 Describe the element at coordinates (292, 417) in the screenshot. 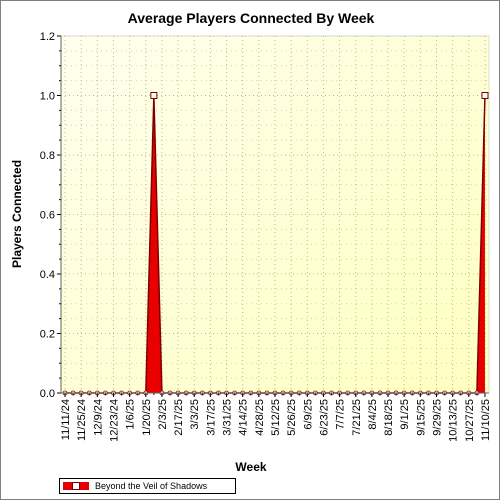

I see `x-tick-label: 5/26/25` at that location.